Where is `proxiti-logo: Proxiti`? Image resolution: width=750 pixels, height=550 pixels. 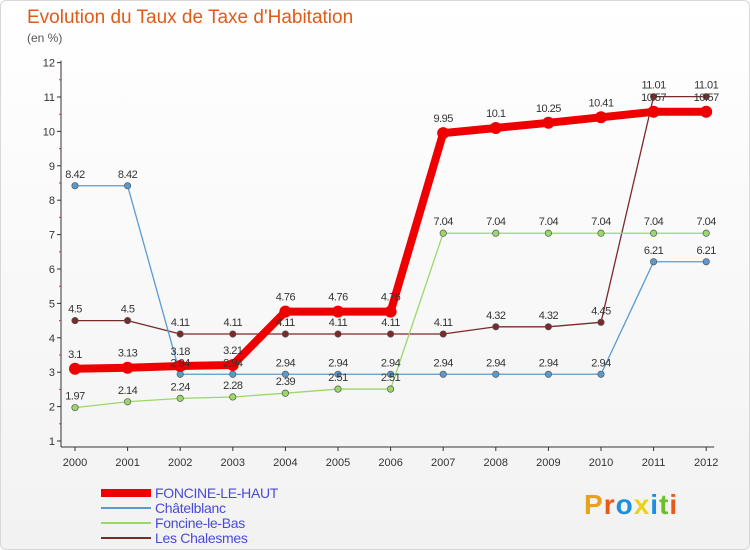
proxiti-logo: Proxiti is located at coordinates (631, 505).